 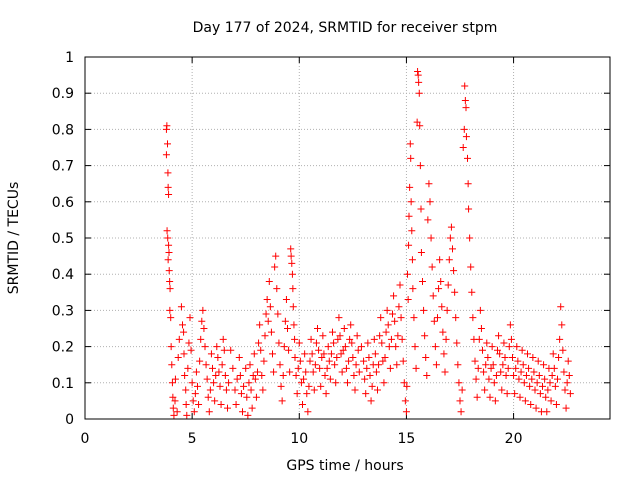 I want to click on x-tick-label: 15, so click(x=407, y=439).